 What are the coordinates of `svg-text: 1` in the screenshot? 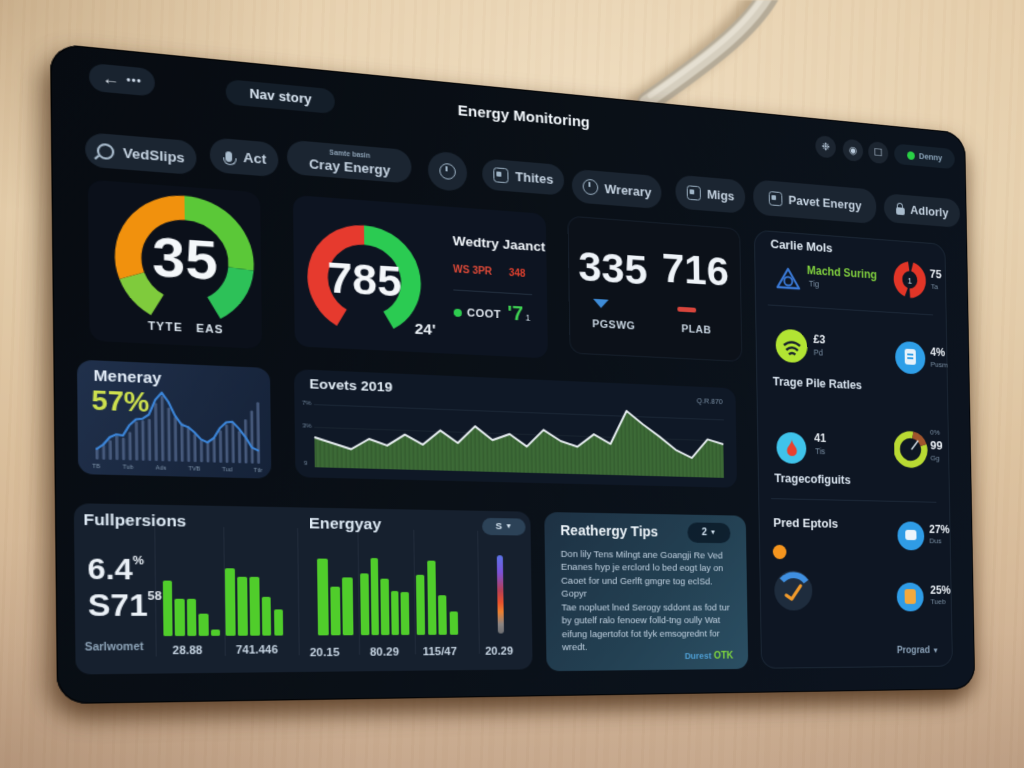 It's located at (910, 281).